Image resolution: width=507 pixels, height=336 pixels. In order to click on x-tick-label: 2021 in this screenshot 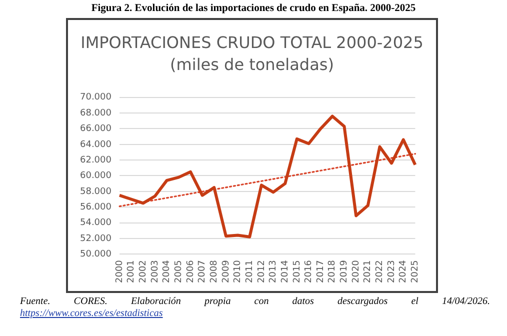, I will do `click(368, 271)`.